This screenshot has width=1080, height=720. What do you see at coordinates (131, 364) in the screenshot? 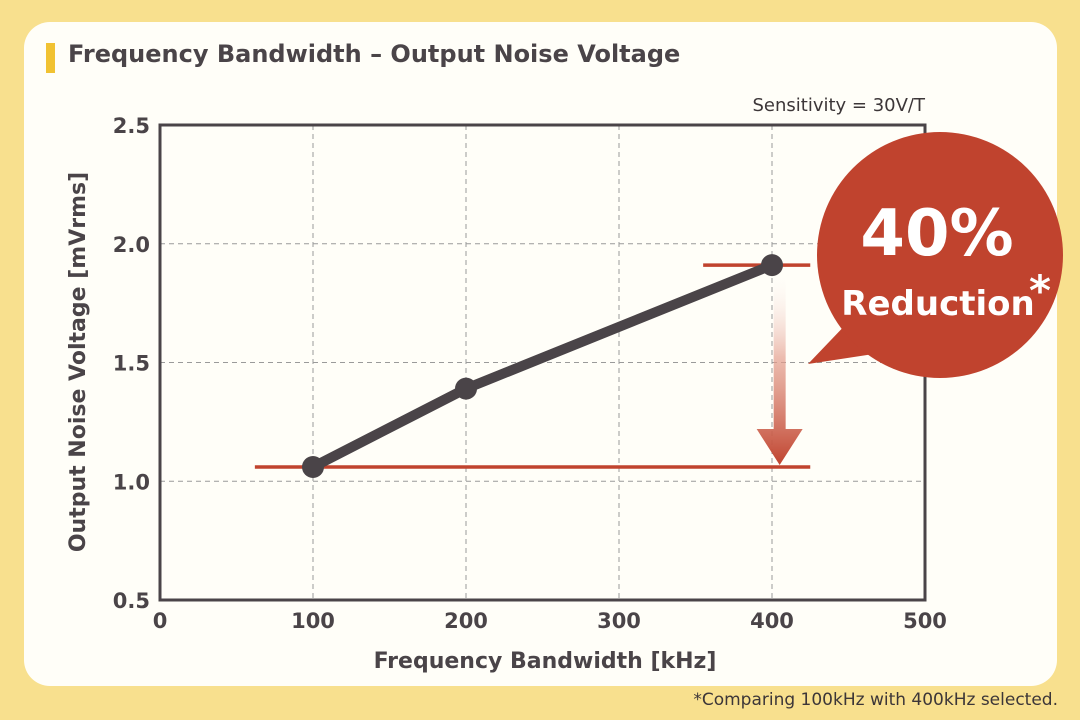
I see `y-tick-label: 1.5` at bounding box center [131, 364].